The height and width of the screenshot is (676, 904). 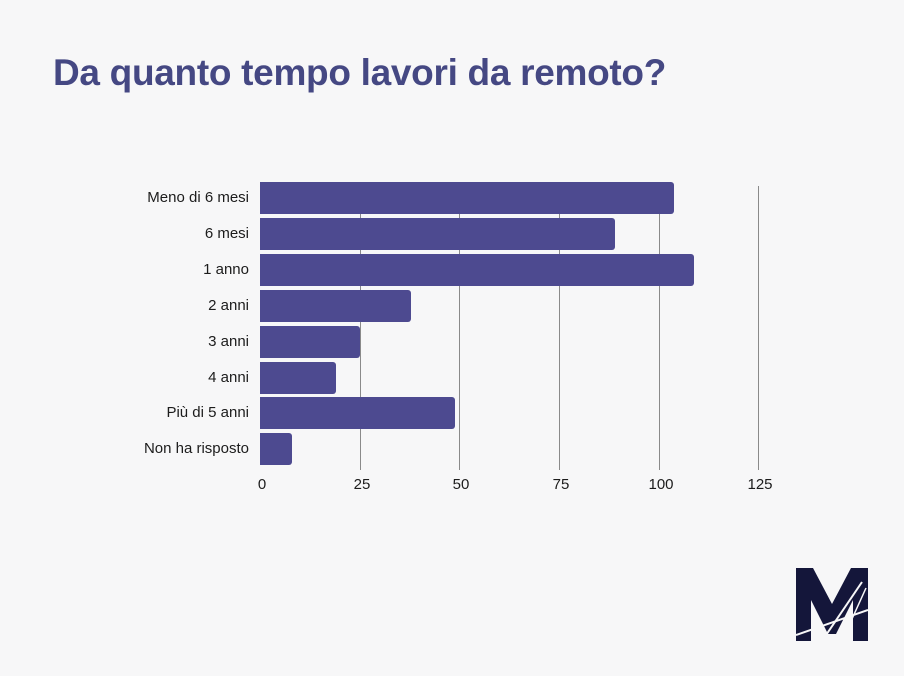 I want to click on category-label: 4 anni, so click(x=228, y=377).